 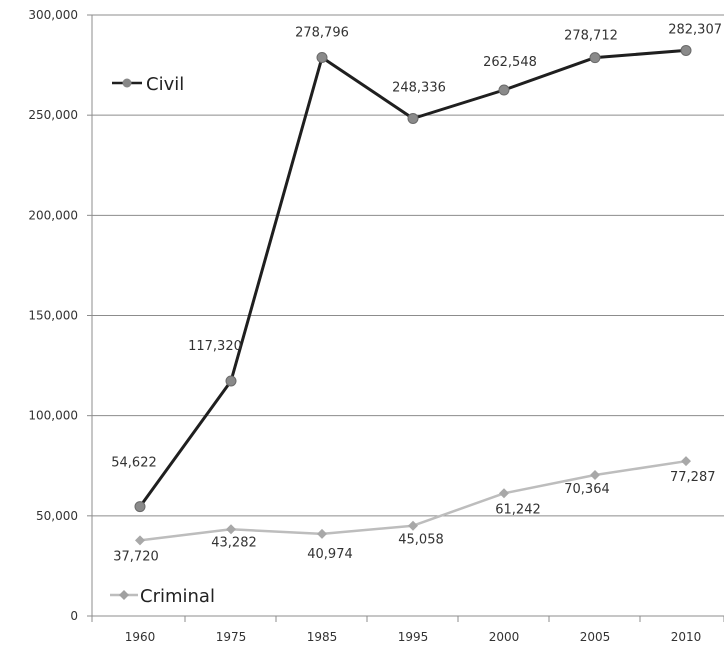 What do you see at coordinates (330, 554) in the screenshot?
I see `data-label-criminal: 40,974` at bounding box center [330, 554].